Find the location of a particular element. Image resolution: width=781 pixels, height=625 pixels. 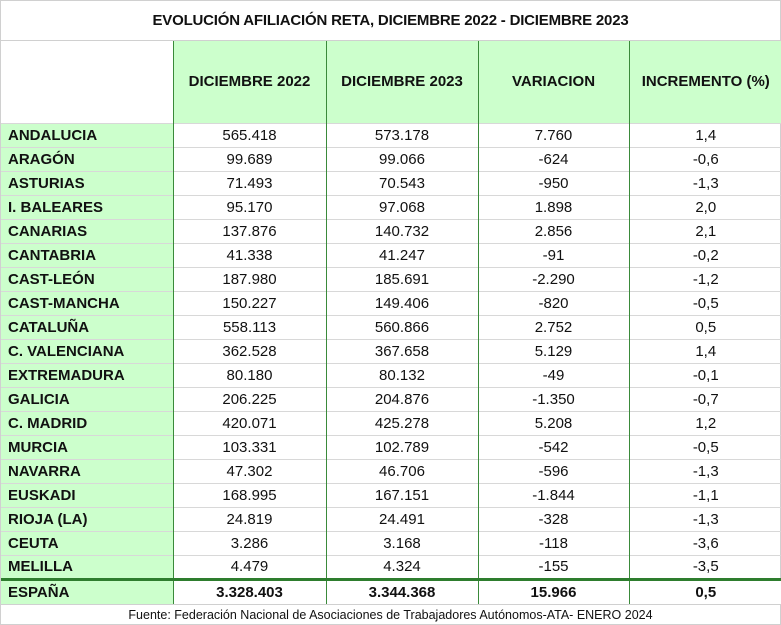

dic-2023-cell: 70.543 is located at coordinates (401, 182).